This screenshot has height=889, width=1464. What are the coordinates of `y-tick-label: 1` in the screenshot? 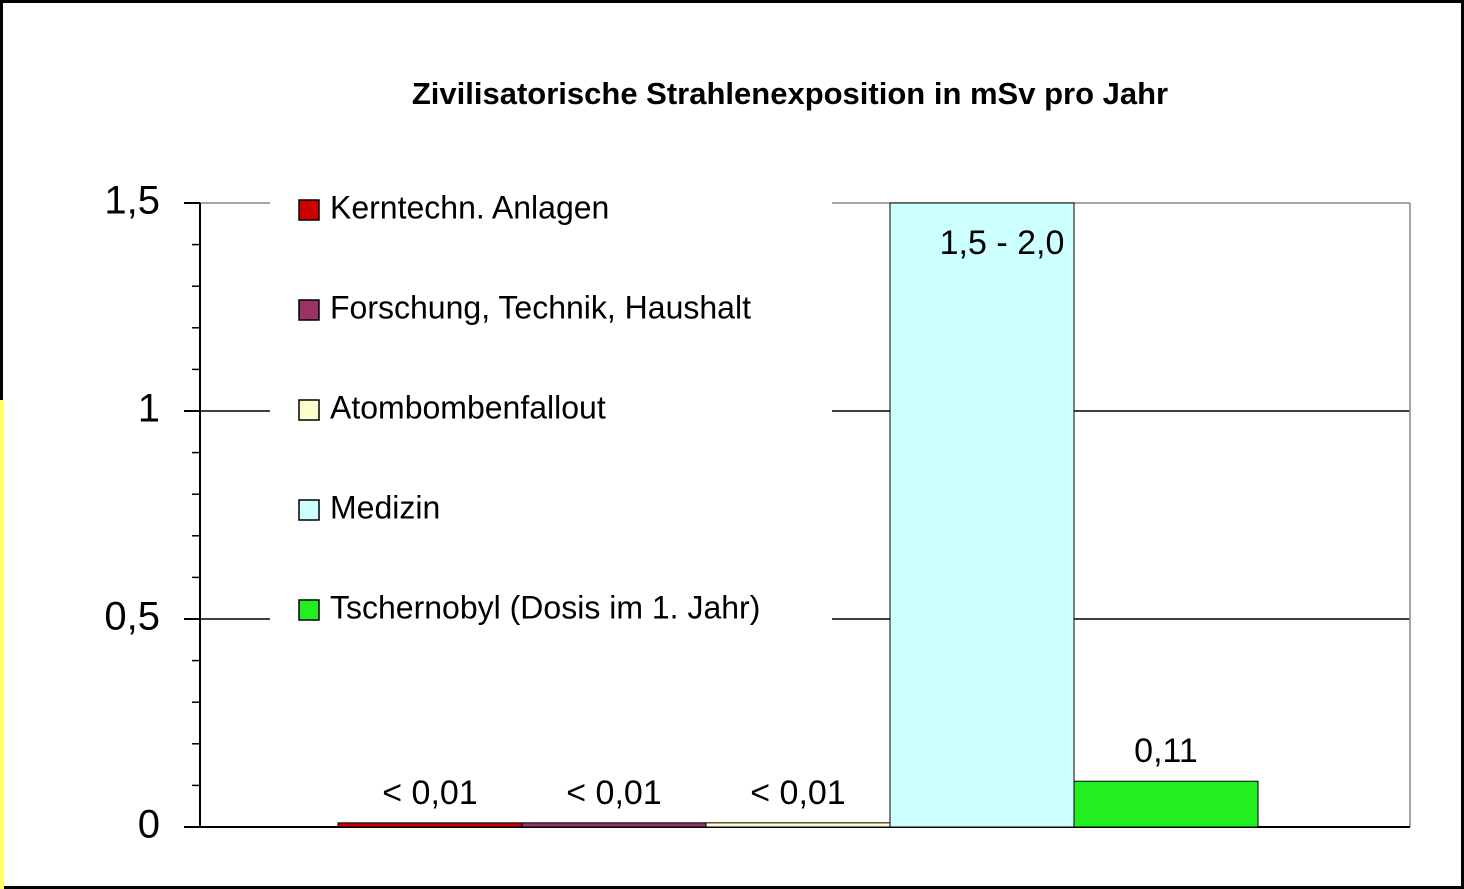 It's located at (149, 409).